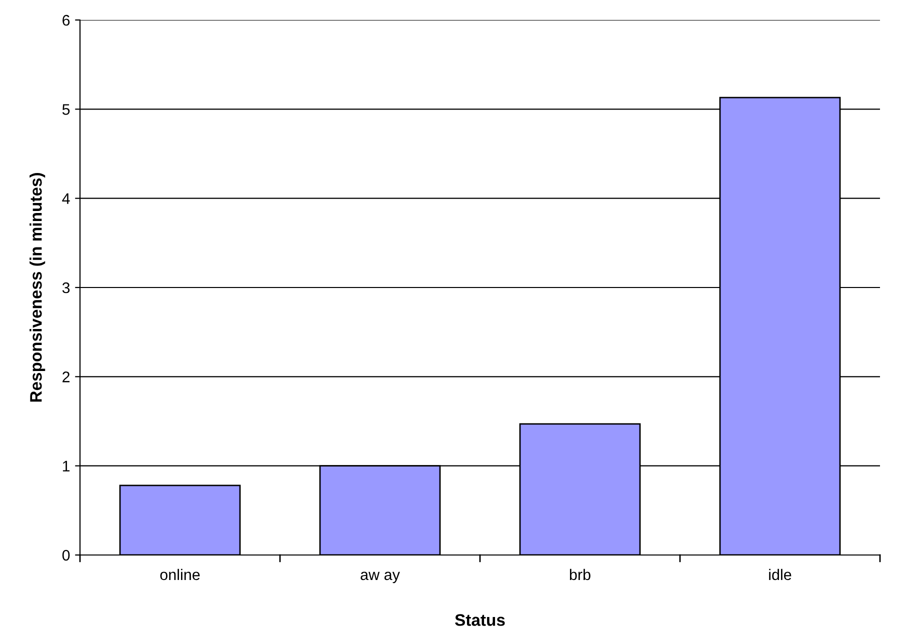 This screenshot has height=644, width=910. I want to click on x-tick-label: online, so click(180, 574).